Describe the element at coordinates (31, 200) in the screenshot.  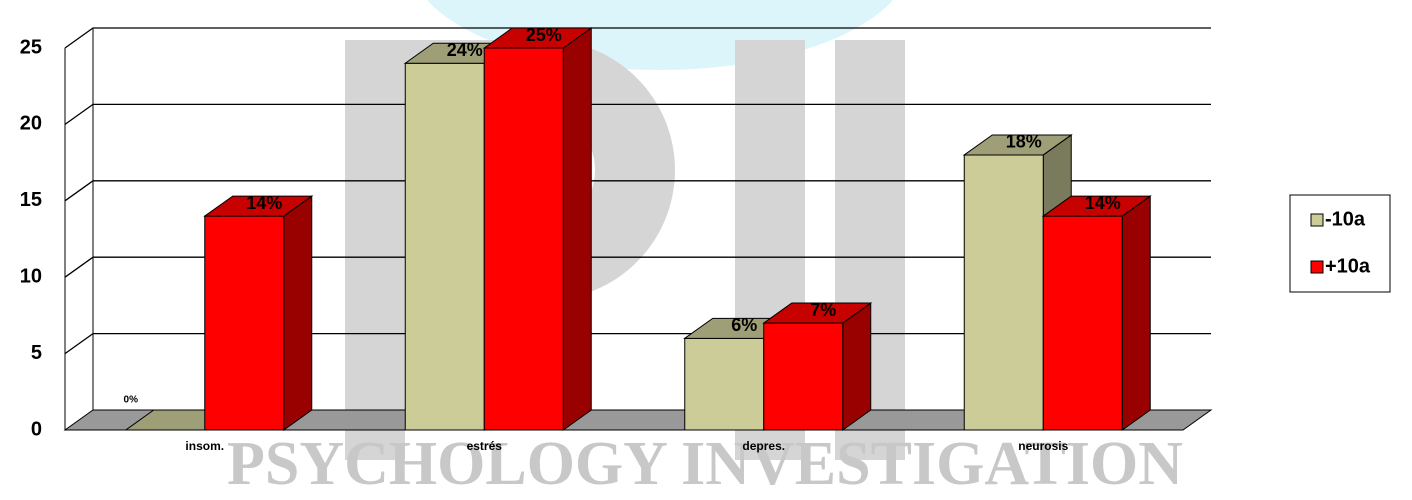
I see `y-tick-label: 15` at that location.